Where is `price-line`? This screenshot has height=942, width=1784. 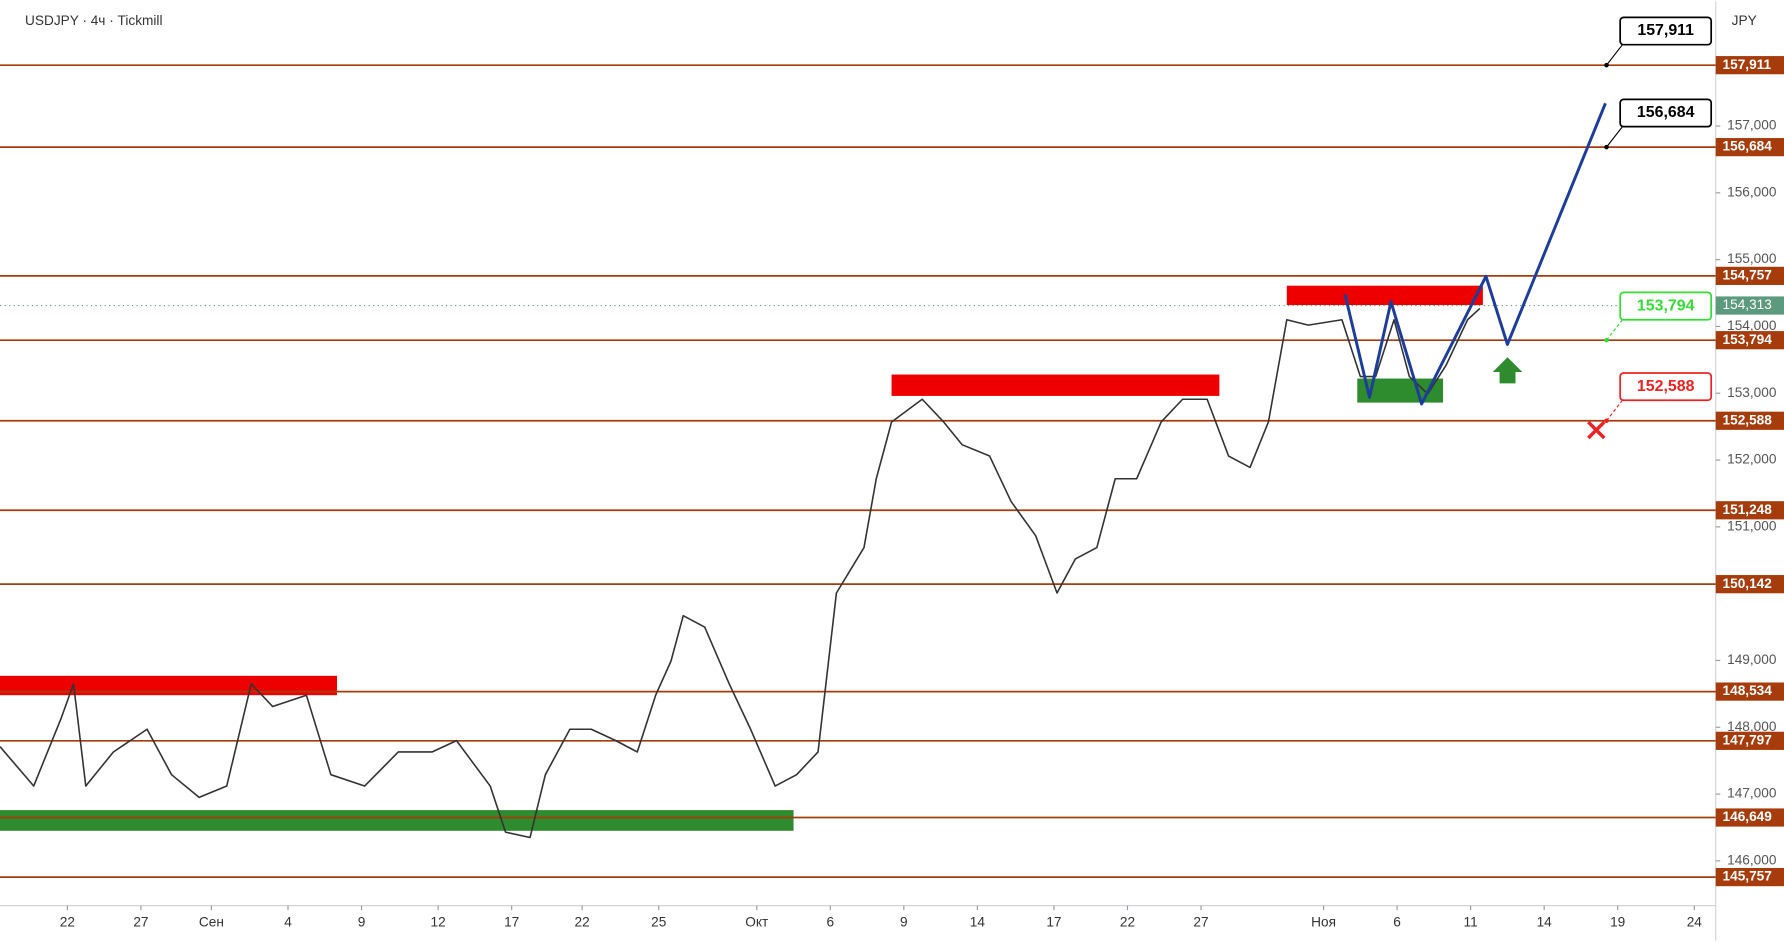 price-line is located at coordinates (1475, 254).